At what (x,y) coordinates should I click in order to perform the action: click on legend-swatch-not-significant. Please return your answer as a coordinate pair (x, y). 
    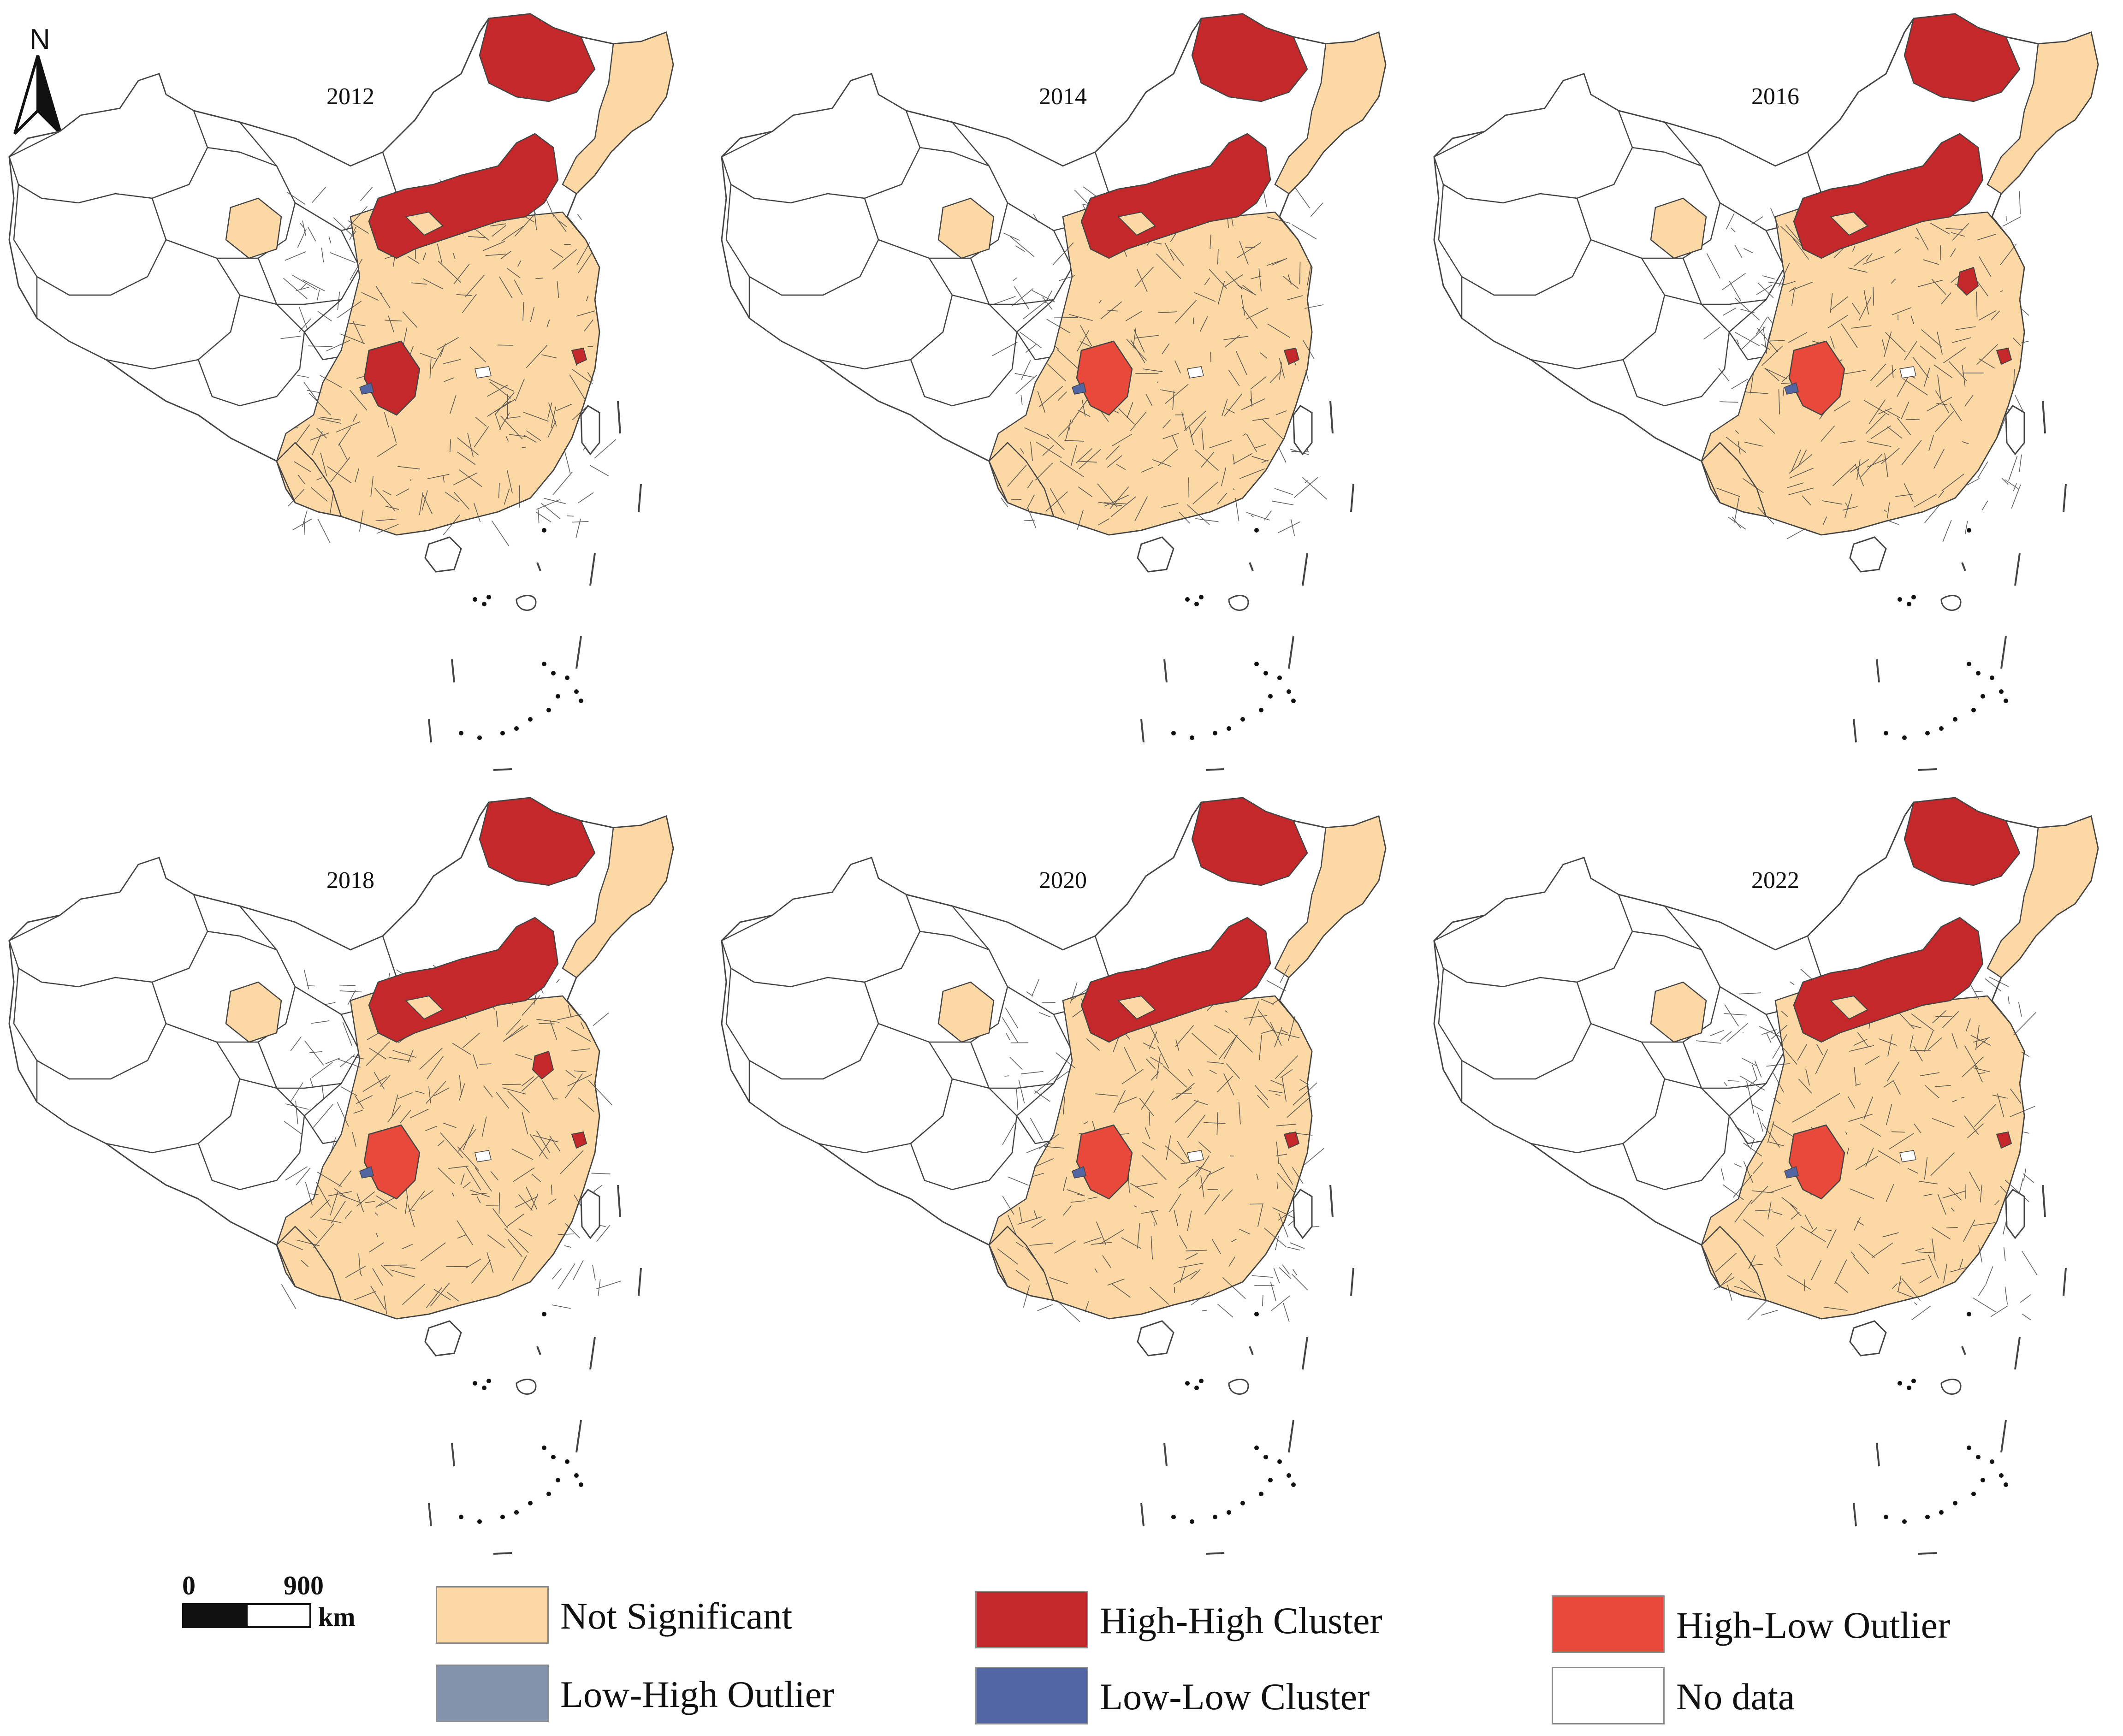
    Looking at the image, I should click on (493, 1615).